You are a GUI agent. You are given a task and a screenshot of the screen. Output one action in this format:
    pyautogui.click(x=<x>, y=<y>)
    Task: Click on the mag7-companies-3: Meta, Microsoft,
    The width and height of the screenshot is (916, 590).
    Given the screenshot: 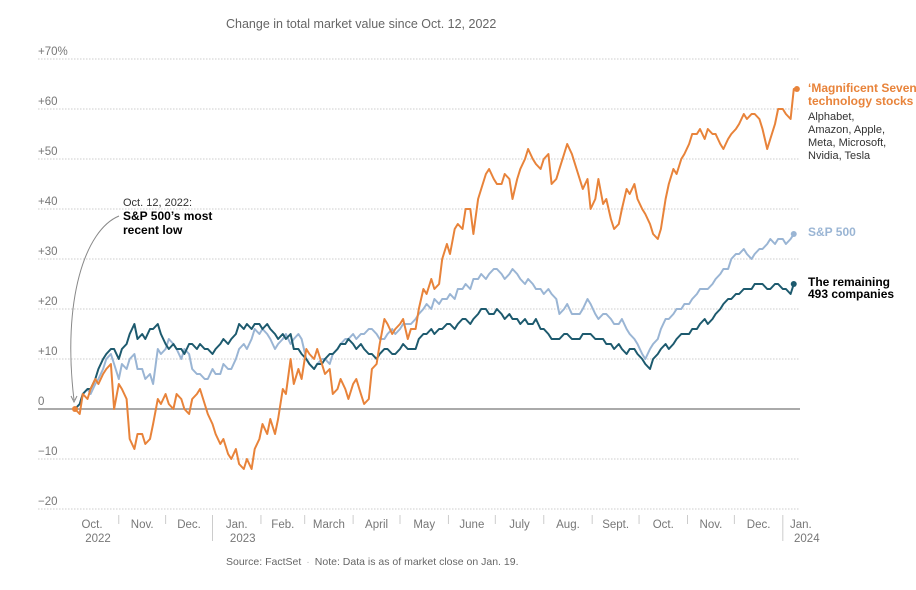 What is the action you would take?
    pyautogui.click(x=847, y=143)
    